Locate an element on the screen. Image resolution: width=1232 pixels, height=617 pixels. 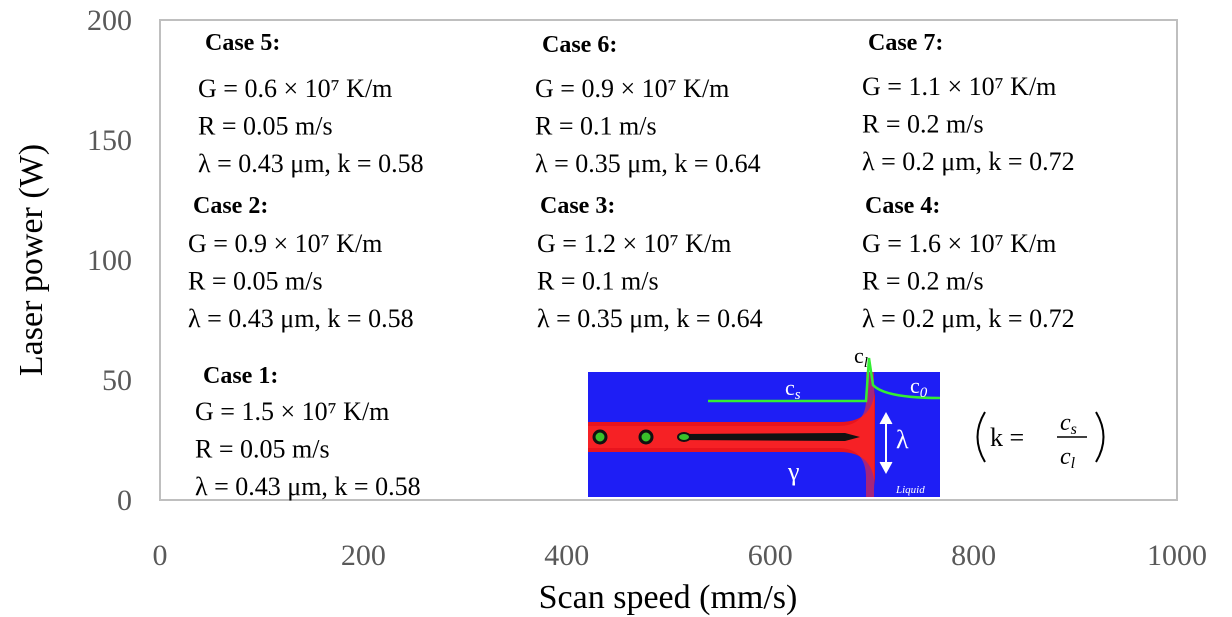
y-tick-label: 100 is located at coordinates (109, 260).